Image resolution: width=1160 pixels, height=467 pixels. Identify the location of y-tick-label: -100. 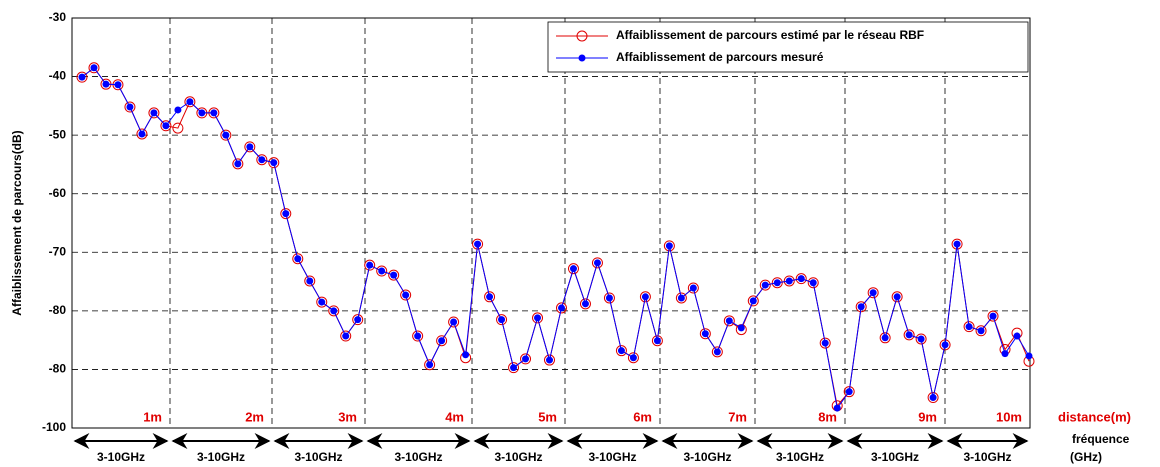
(54, 427).